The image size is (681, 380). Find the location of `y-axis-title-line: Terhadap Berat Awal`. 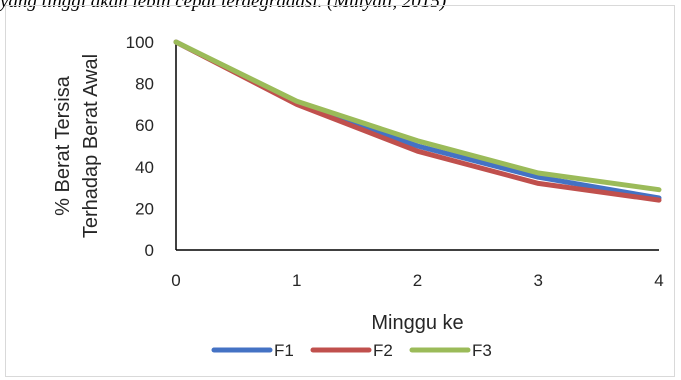

y-axis-title-line: Terhadap Berat Awal is located at coordinates (91, 146).